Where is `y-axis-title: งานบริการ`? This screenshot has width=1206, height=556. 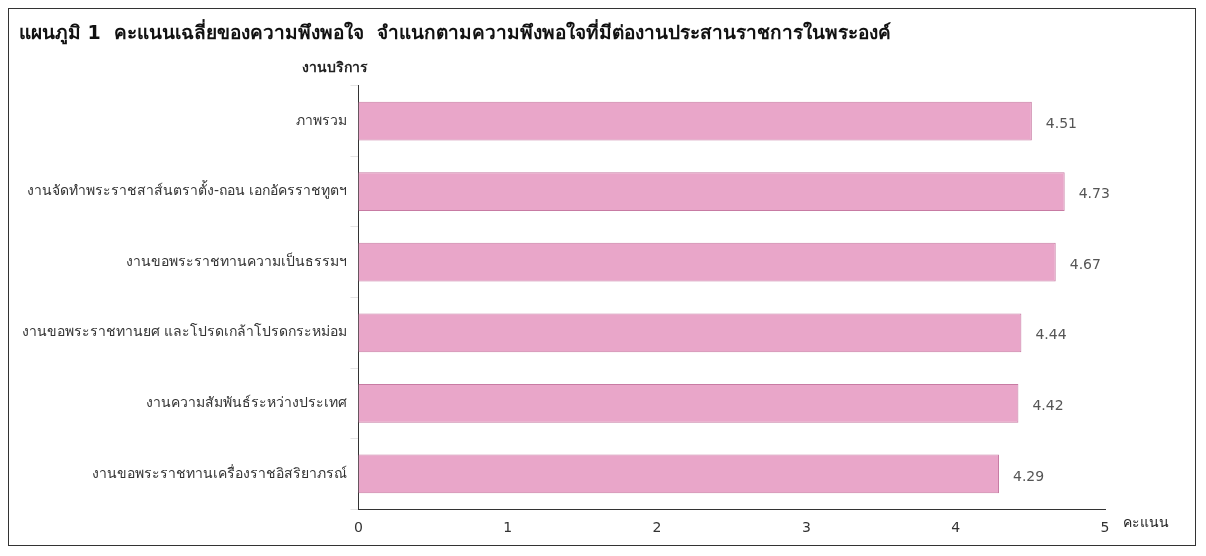 y-axis-title: งานบริการ is located at coordinates (335, 67).